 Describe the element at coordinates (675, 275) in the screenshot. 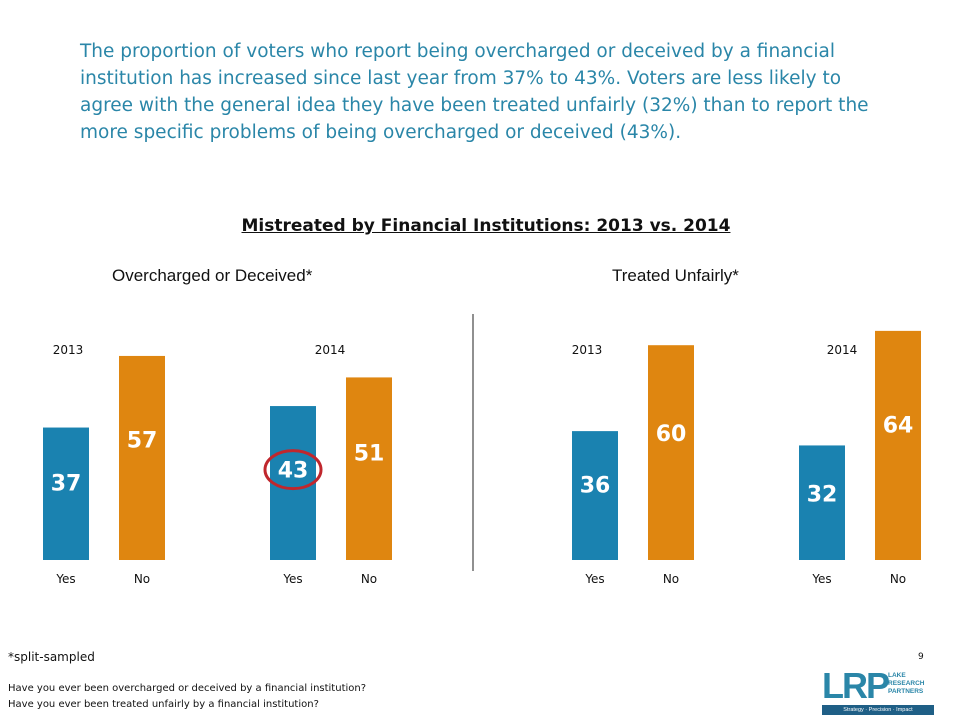

I see `panel-title-treated-unfairly: Treated Unfairly*` at that location.